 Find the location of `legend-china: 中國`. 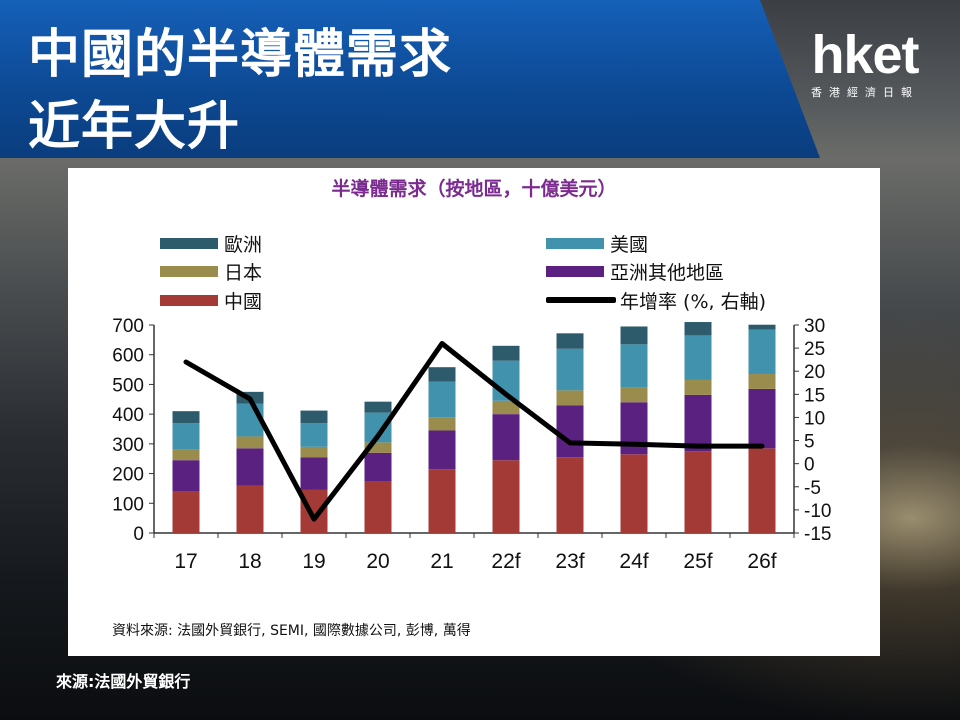

legend-china: 中國 is located at coordinates (211, 301).